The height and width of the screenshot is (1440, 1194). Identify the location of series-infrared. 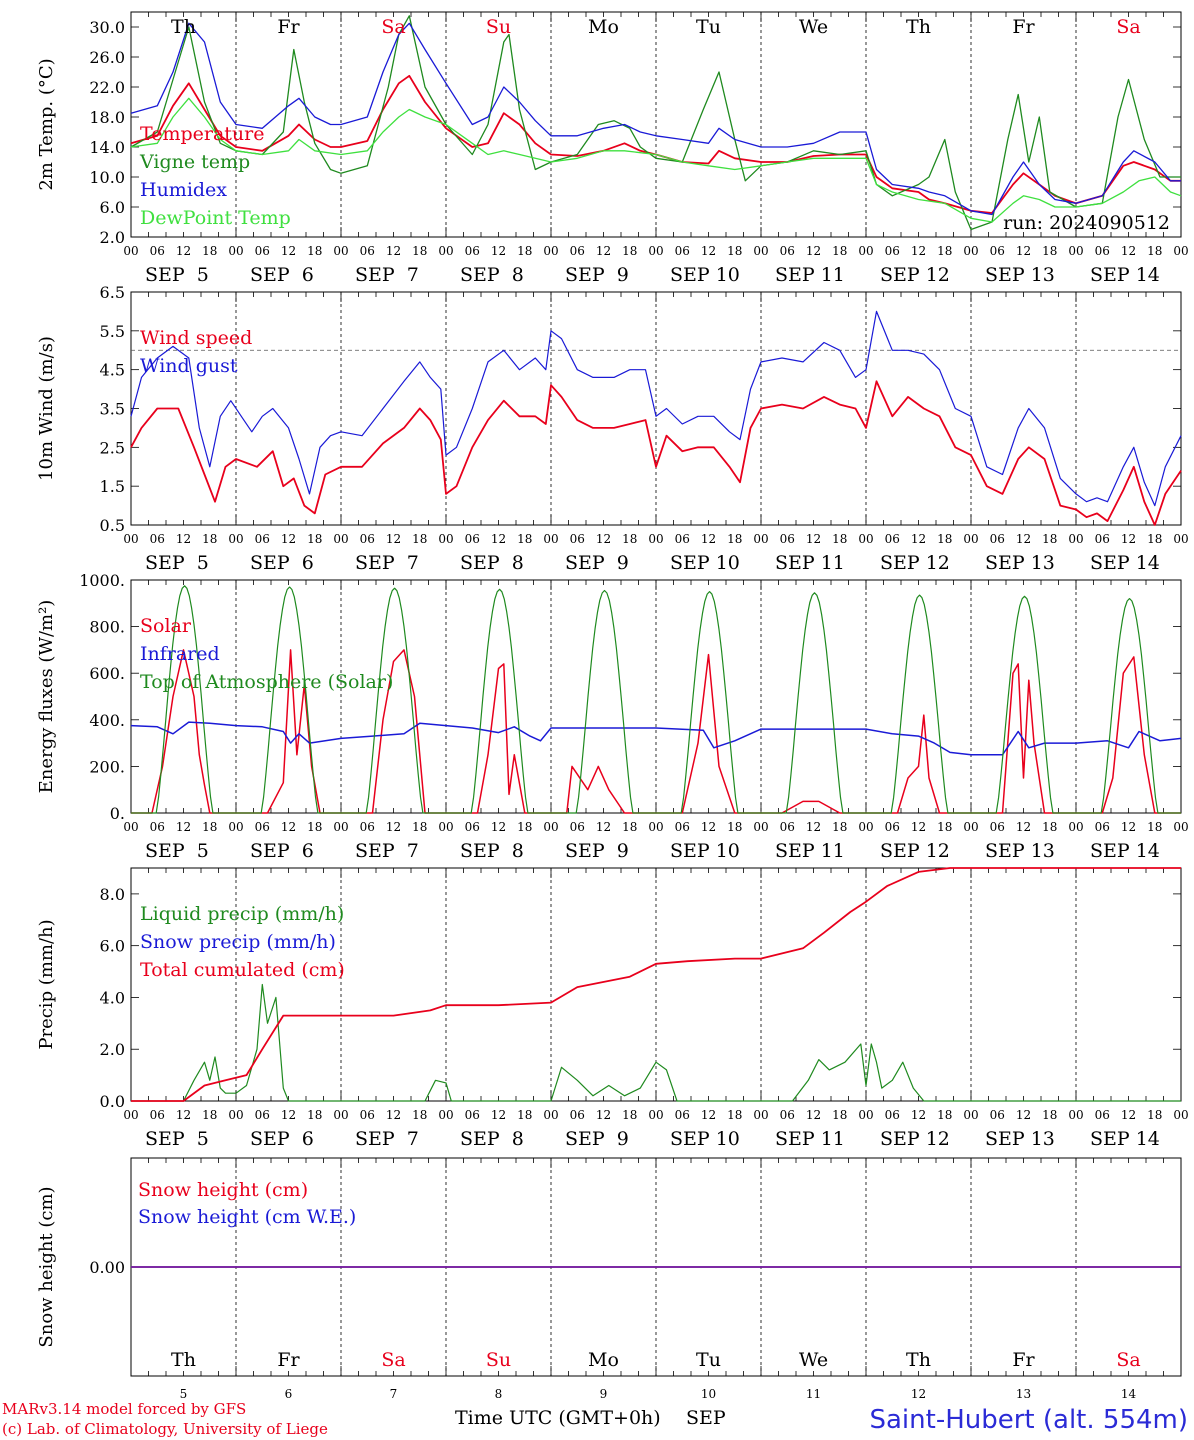
(656, 738).